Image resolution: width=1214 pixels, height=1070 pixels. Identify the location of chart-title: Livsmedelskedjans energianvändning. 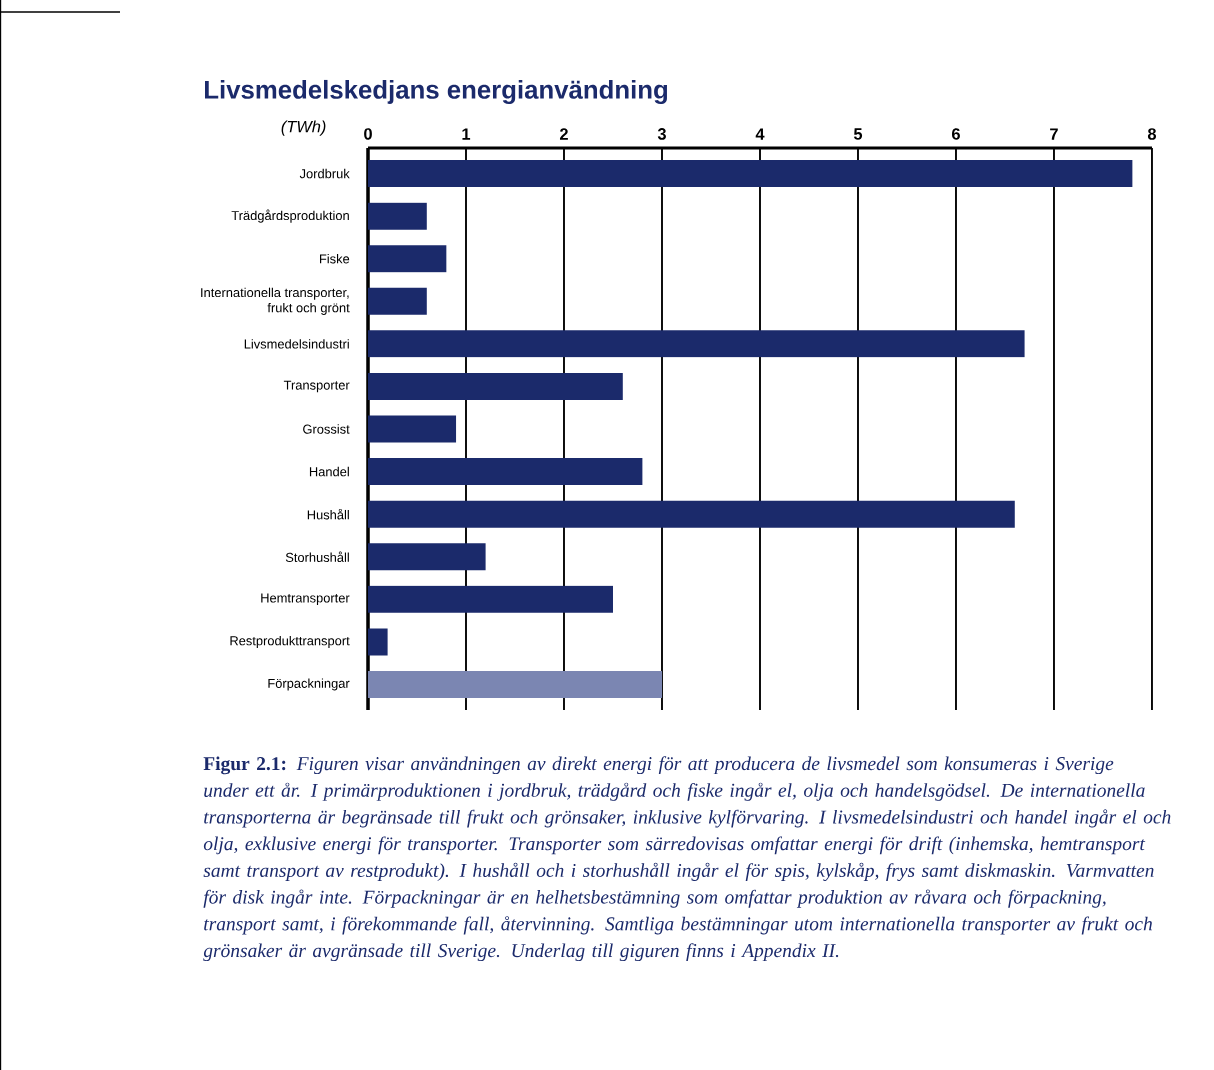
(436, 92).